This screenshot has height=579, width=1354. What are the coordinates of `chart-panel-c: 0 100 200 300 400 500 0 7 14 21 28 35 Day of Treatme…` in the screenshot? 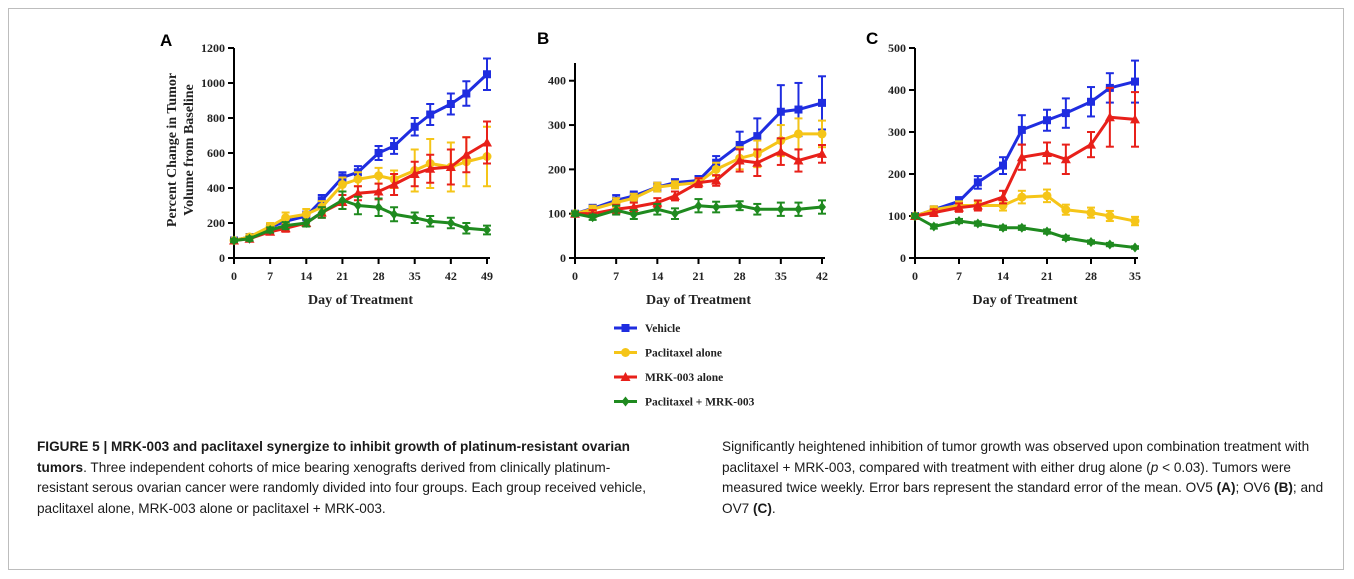 It's located at (1014, 174).